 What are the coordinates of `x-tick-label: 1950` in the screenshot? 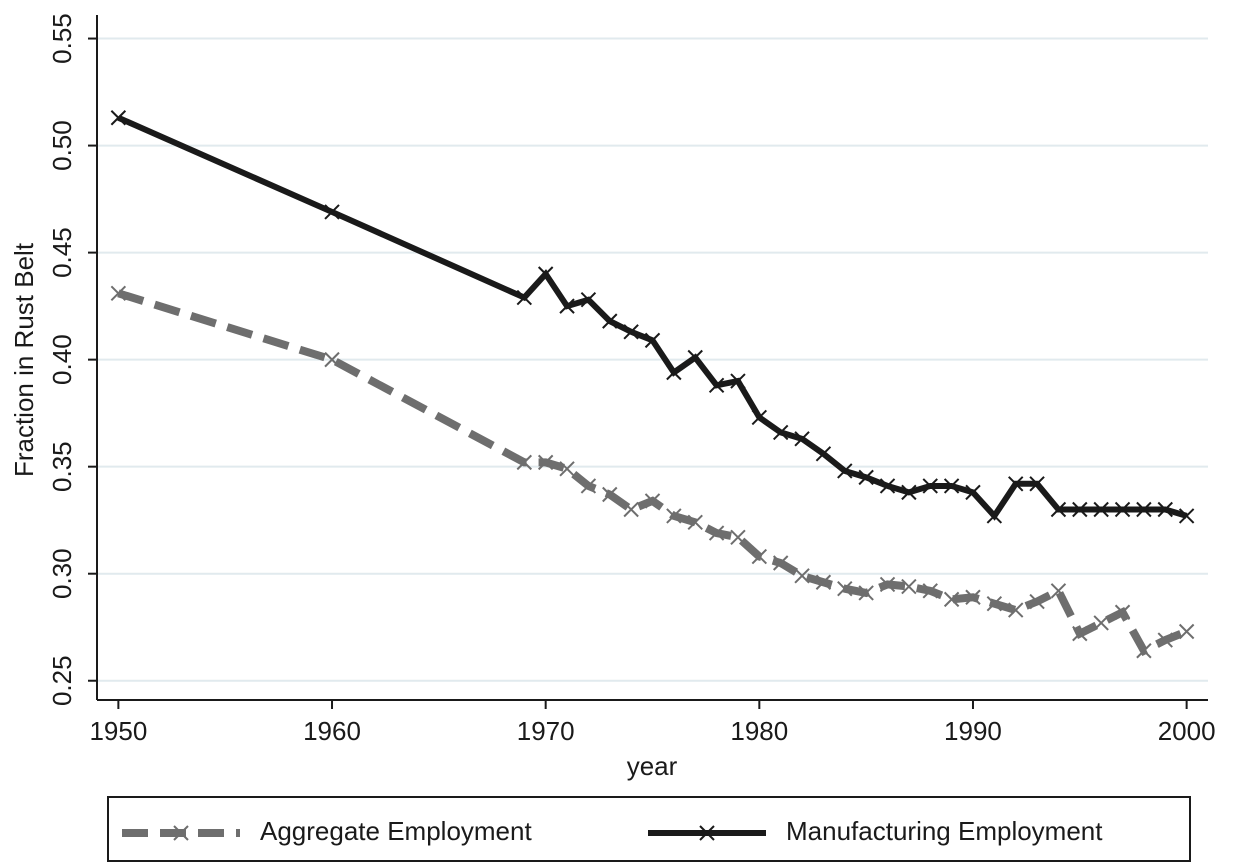 It's located at (118, 731).